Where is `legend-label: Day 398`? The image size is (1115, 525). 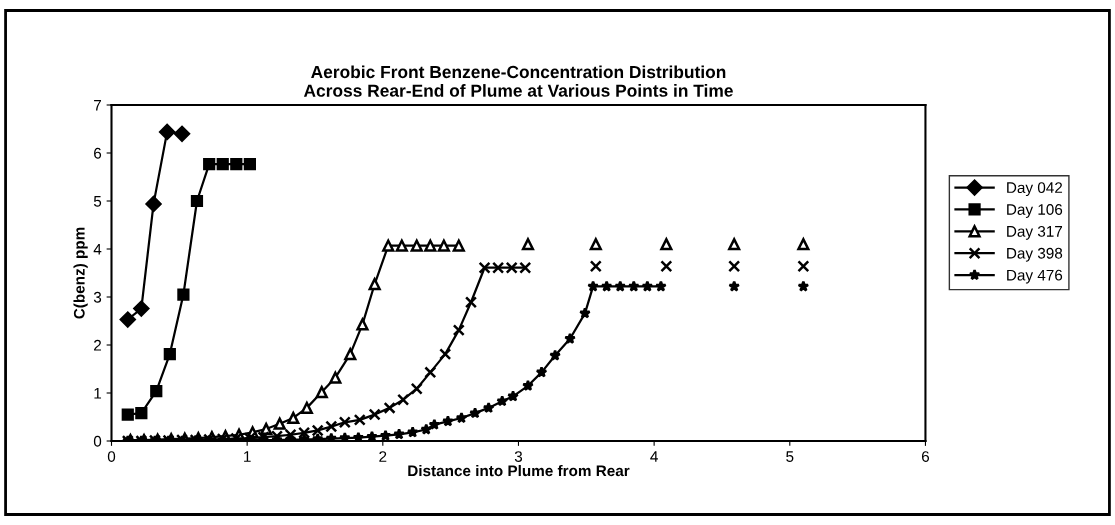
legend-label: Day 398 is located at coordinates (1035, 254).